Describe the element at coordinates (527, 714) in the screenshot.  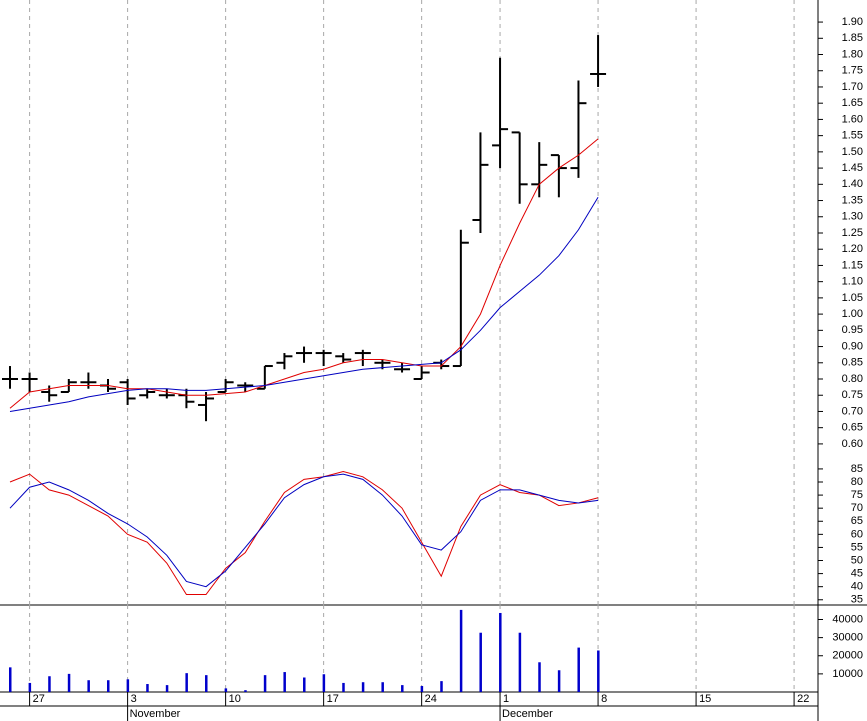
I see `month-label: December` at that location.